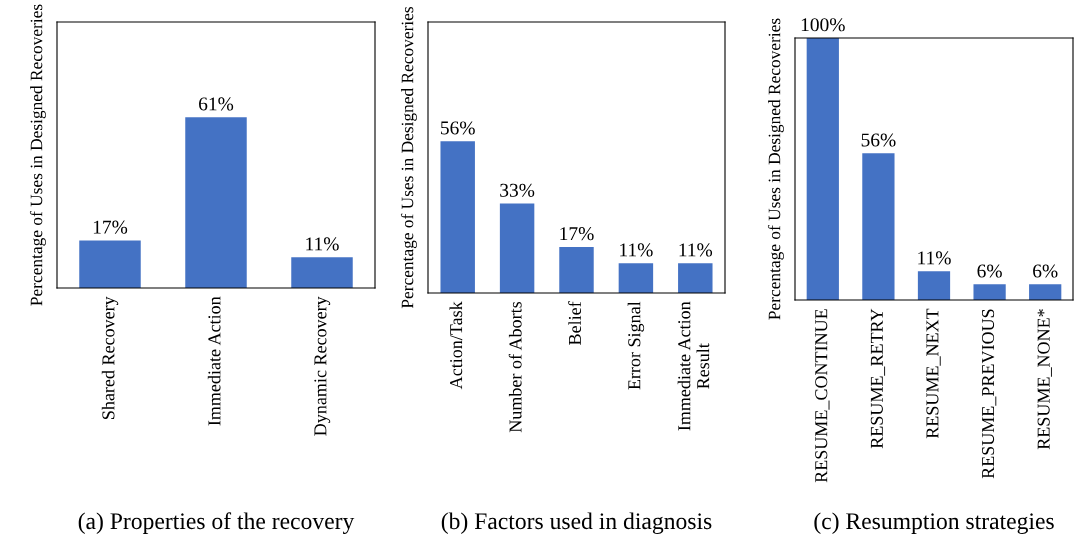  I want to click on x-tick-label: Immediate Action, so click(214, 361).